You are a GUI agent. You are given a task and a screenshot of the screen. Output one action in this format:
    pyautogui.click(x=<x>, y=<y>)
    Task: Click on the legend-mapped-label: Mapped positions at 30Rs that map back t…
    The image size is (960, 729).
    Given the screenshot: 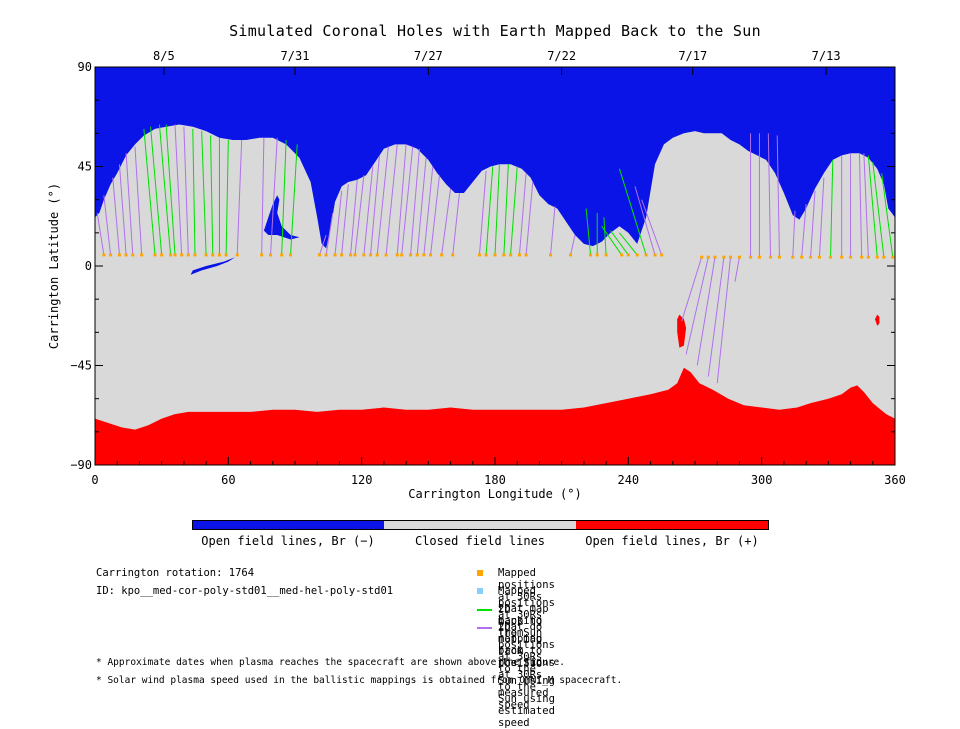 What is the action you would take?
    pyautogui.click(x=526, y=603)
    